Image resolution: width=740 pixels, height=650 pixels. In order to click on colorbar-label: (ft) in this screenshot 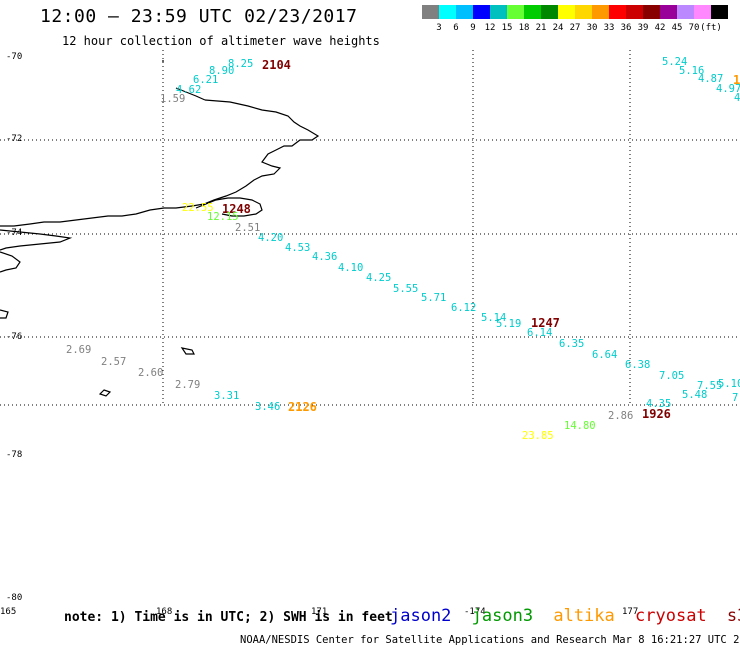, I will do `click(711, 28)`.